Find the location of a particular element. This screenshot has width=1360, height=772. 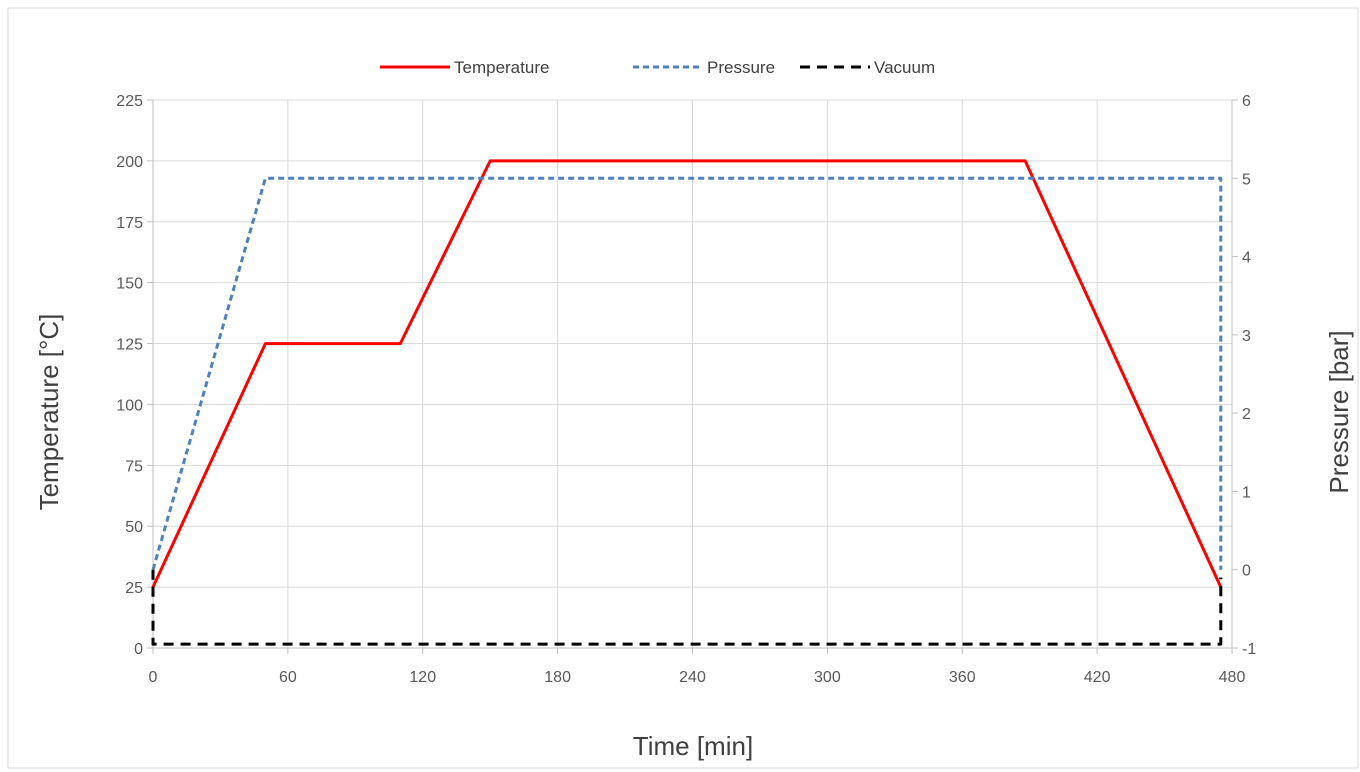

y2-tick-label: 6 is located at coordinates (1246, 101).